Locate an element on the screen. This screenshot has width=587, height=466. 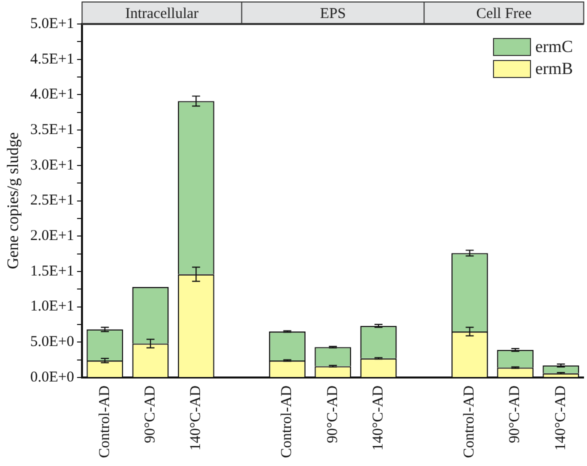
y-tick-label: 4.5E+1 is located at coordinates (52, 59).